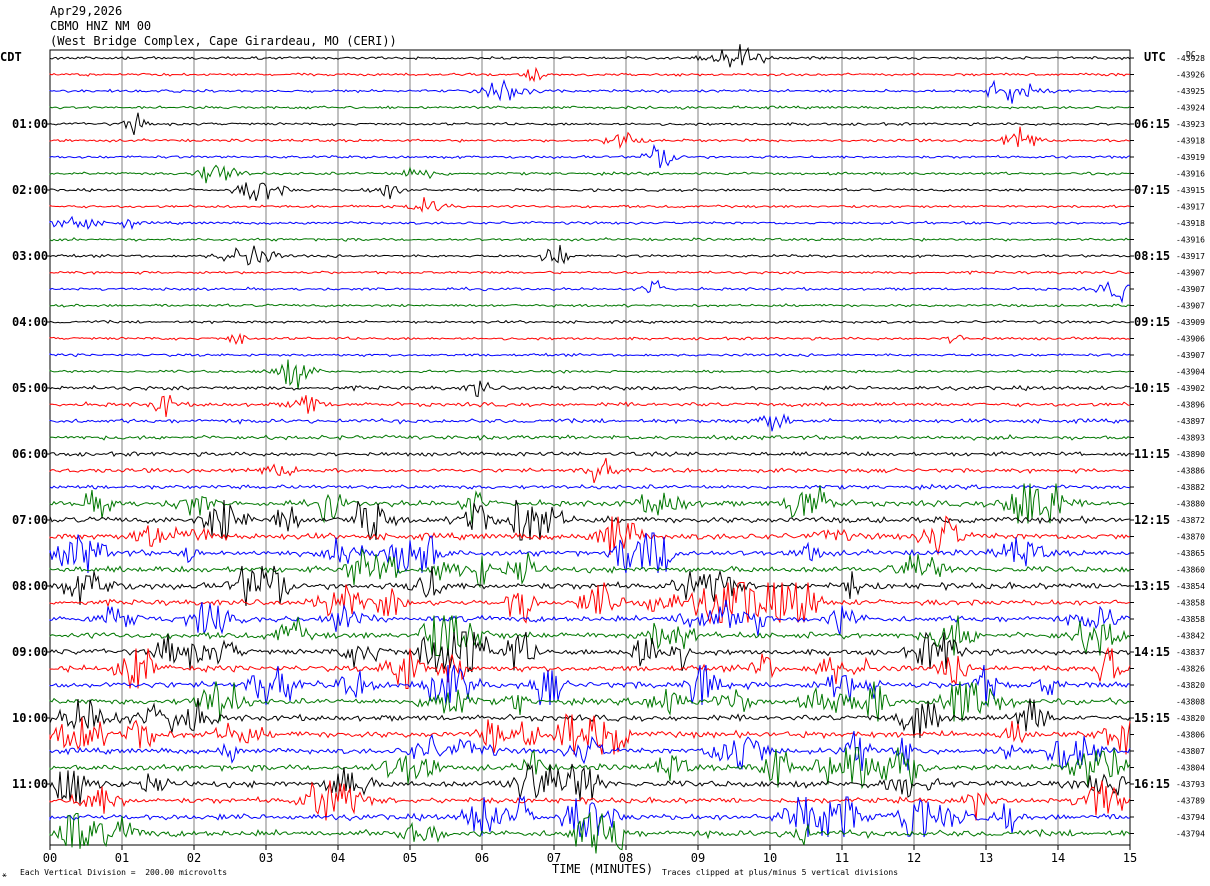 The width and height of the screenshot is (1210, 886). Describe the element at coordinates (1190, 124) in the screenshot. I see `dc-offset-label: -43923` at that location.